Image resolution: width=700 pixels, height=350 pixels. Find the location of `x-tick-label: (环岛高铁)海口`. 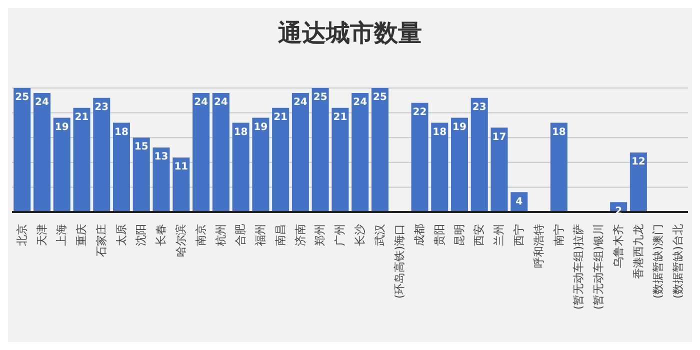

x-tick-label: (环岛高铁)海口 is located at coordinates (399, 261).